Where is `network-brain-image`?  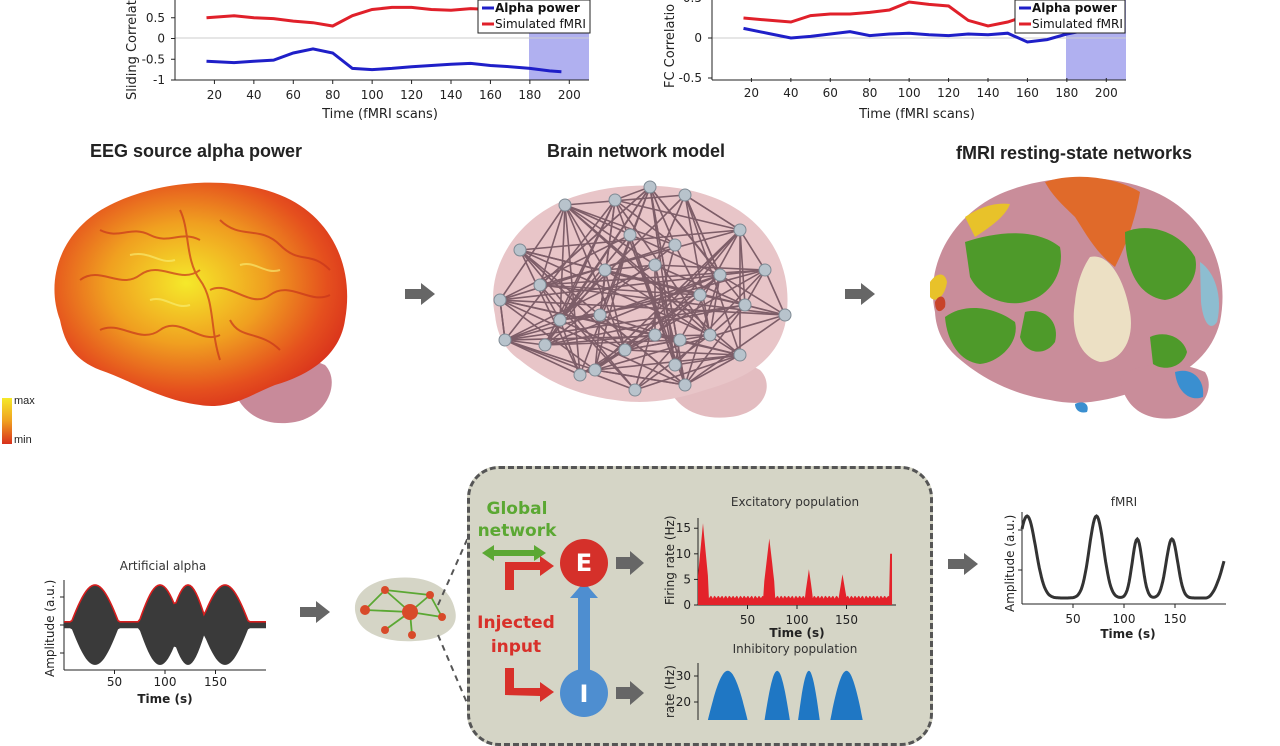
network-brain-image is located at coordinates (642, 299).